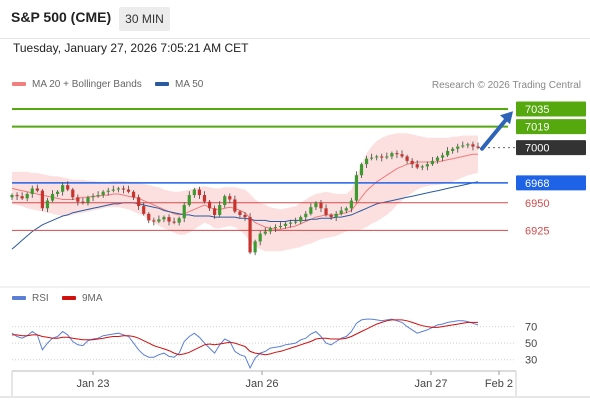  What do you see at coordinates (537, 204) in the screenshot?
I see `level-label-6950: 6950` at bounding box center [537, 204].